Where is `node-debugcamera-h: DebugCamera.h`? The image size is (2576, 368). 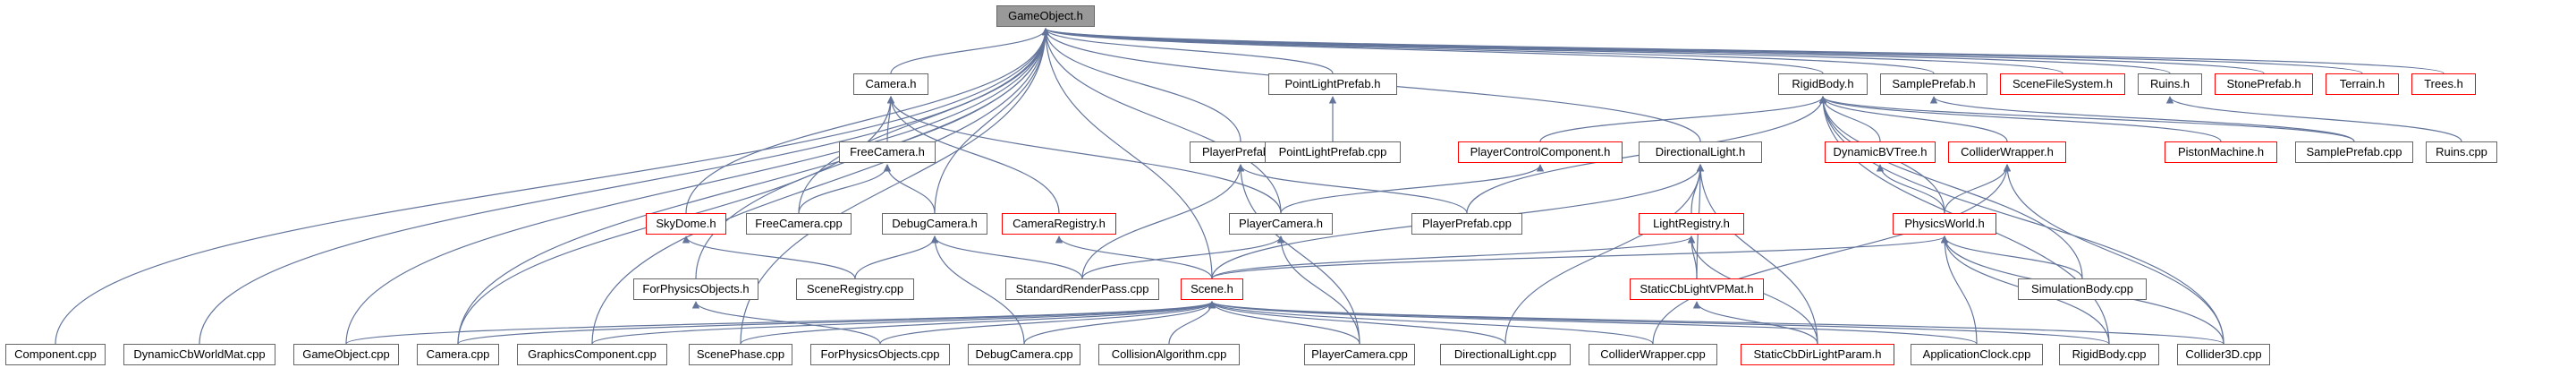
node-debugcamera-h: DebugCamera.h is located at coordinates (934, 224).